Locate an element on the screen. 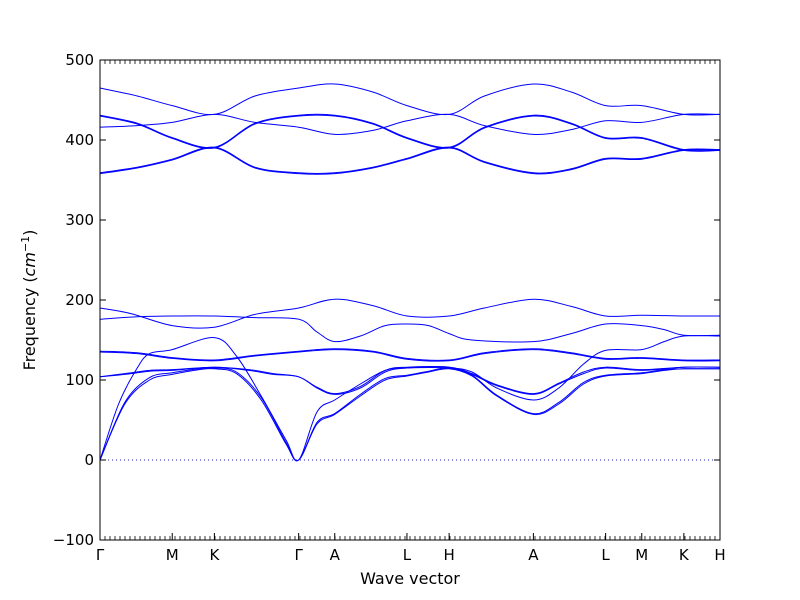 The height and width of the screenshot is (600, 800). y-tick-label: 100 is located at coordinates (79, 380).